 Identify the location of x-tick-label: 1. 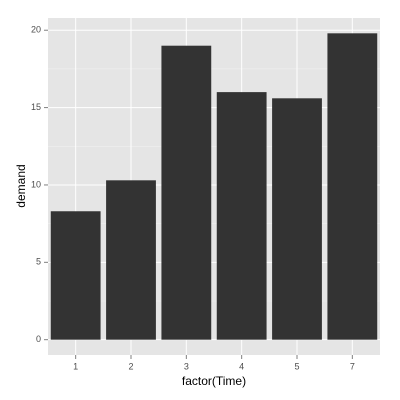
(75, 366).